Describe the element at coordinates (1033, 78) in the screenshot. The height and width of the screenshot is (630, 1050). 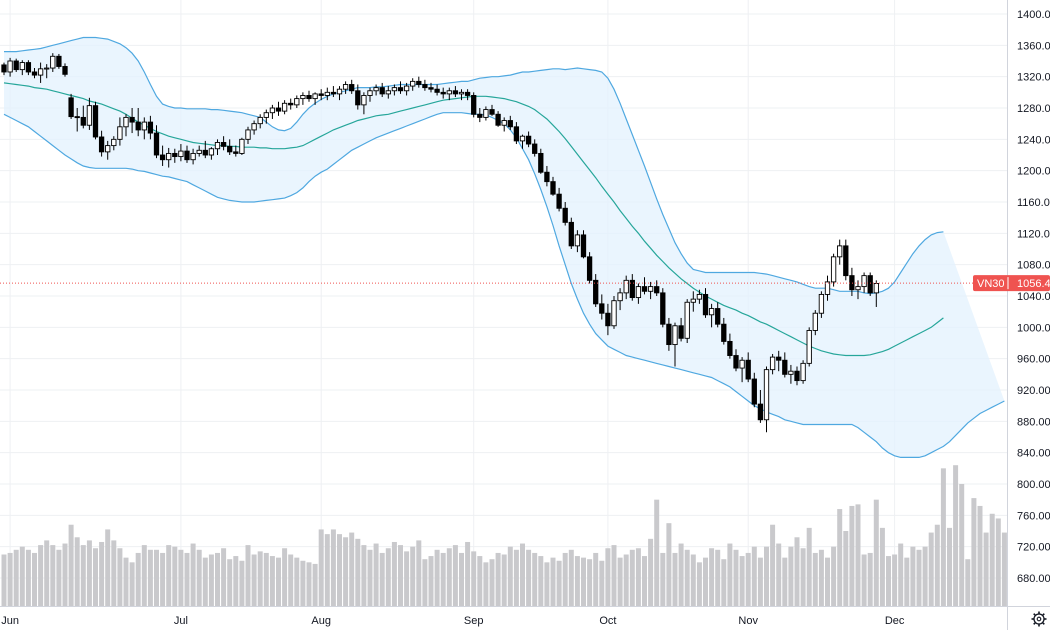
I see `y-tick-label: 1320.00` at that location.